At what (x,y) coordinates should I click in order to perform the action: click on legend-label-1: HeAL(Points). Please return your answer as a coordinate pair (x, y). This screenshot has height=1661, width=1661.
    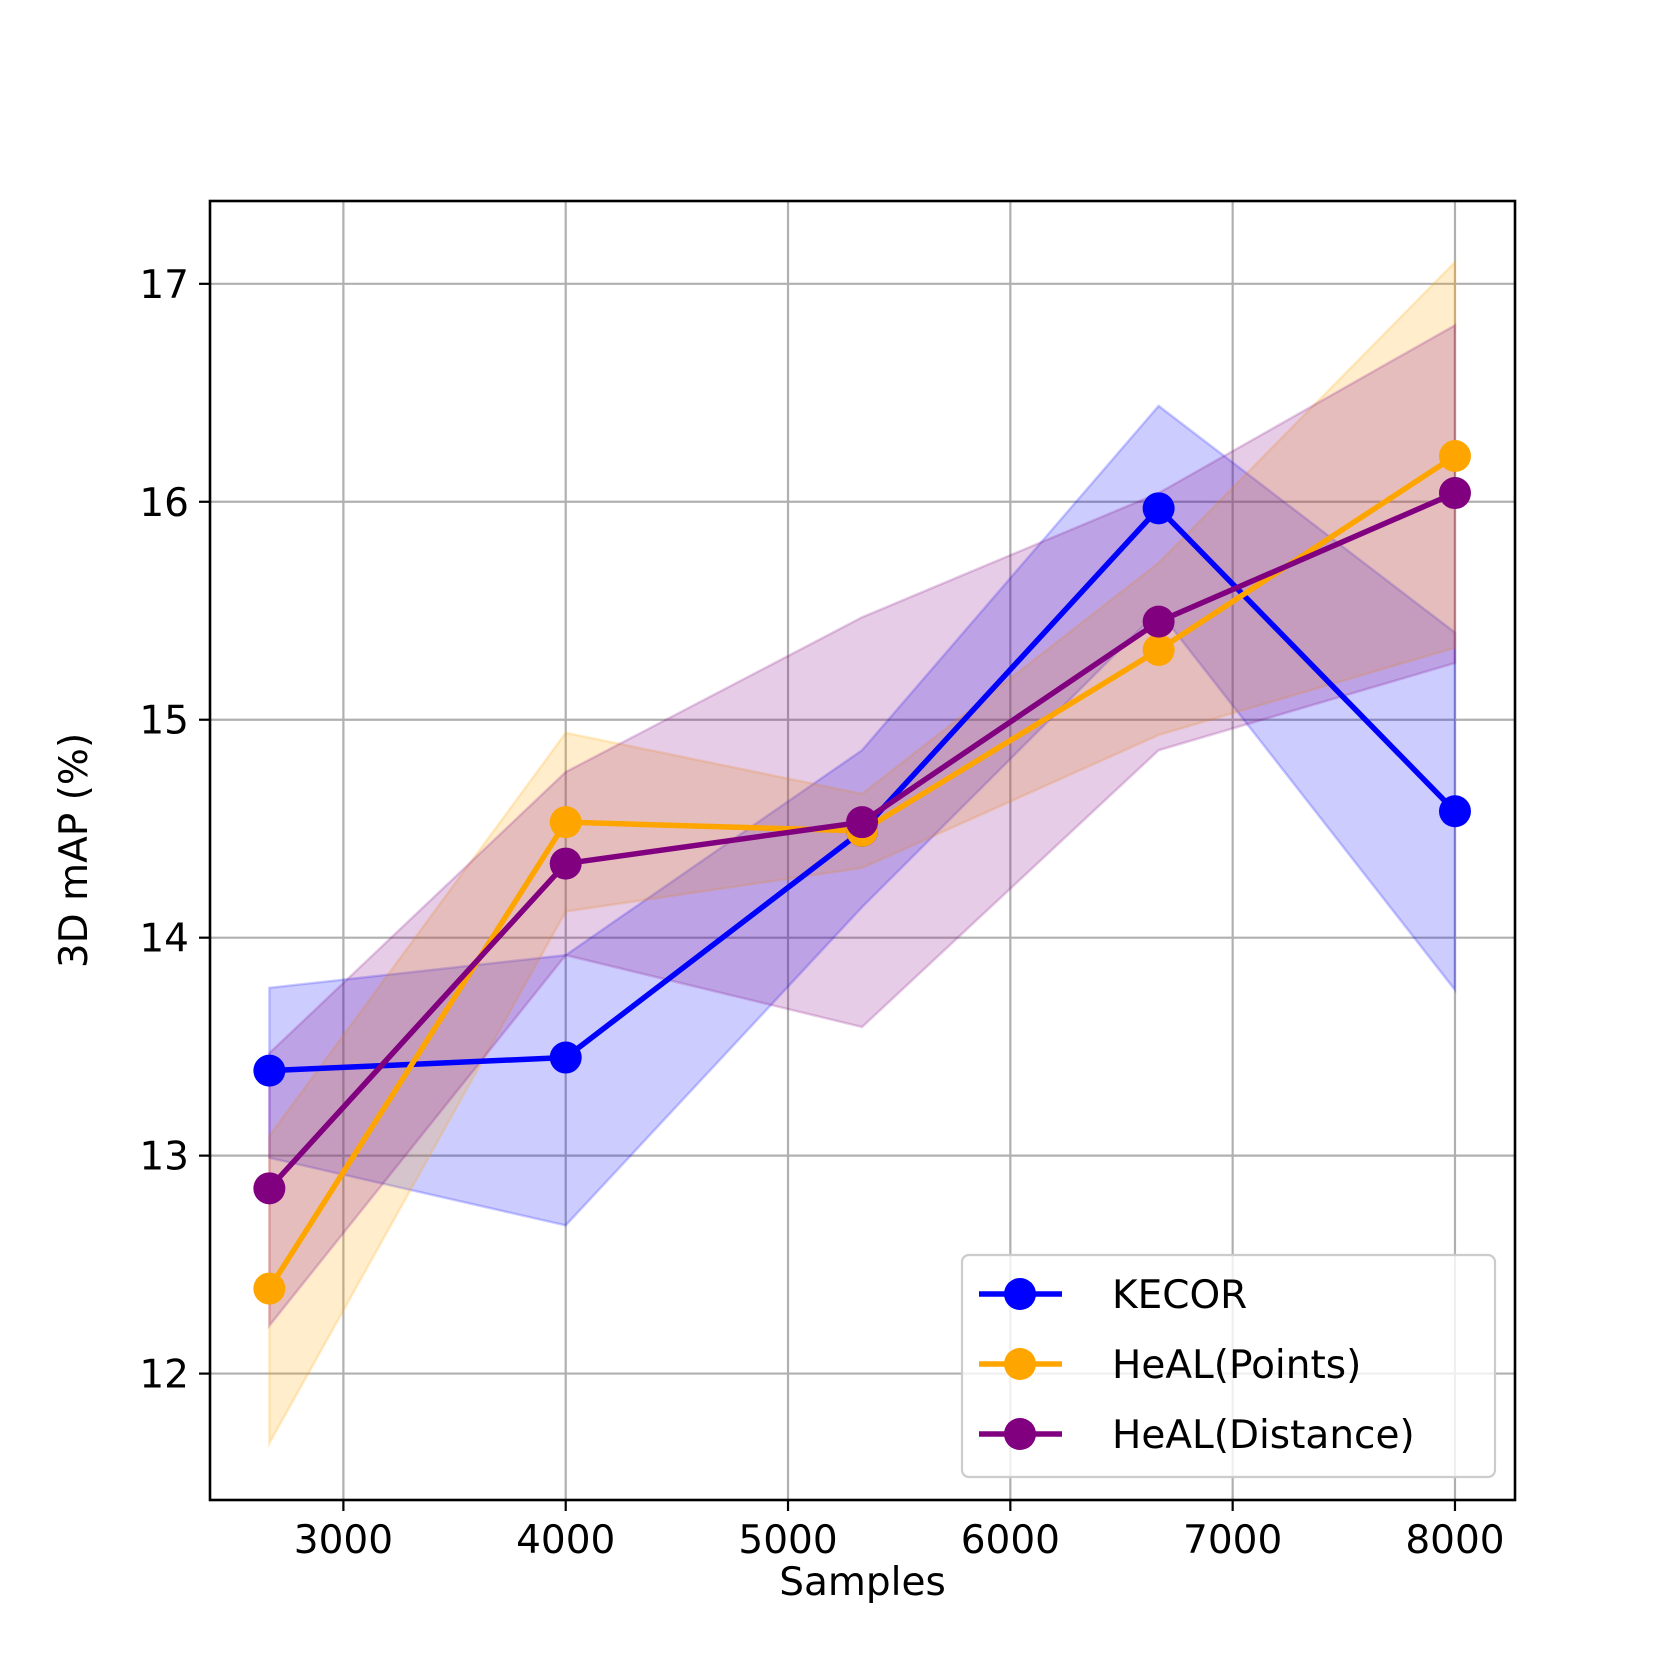
    Looking at the image, I should click on (1236, 1365).